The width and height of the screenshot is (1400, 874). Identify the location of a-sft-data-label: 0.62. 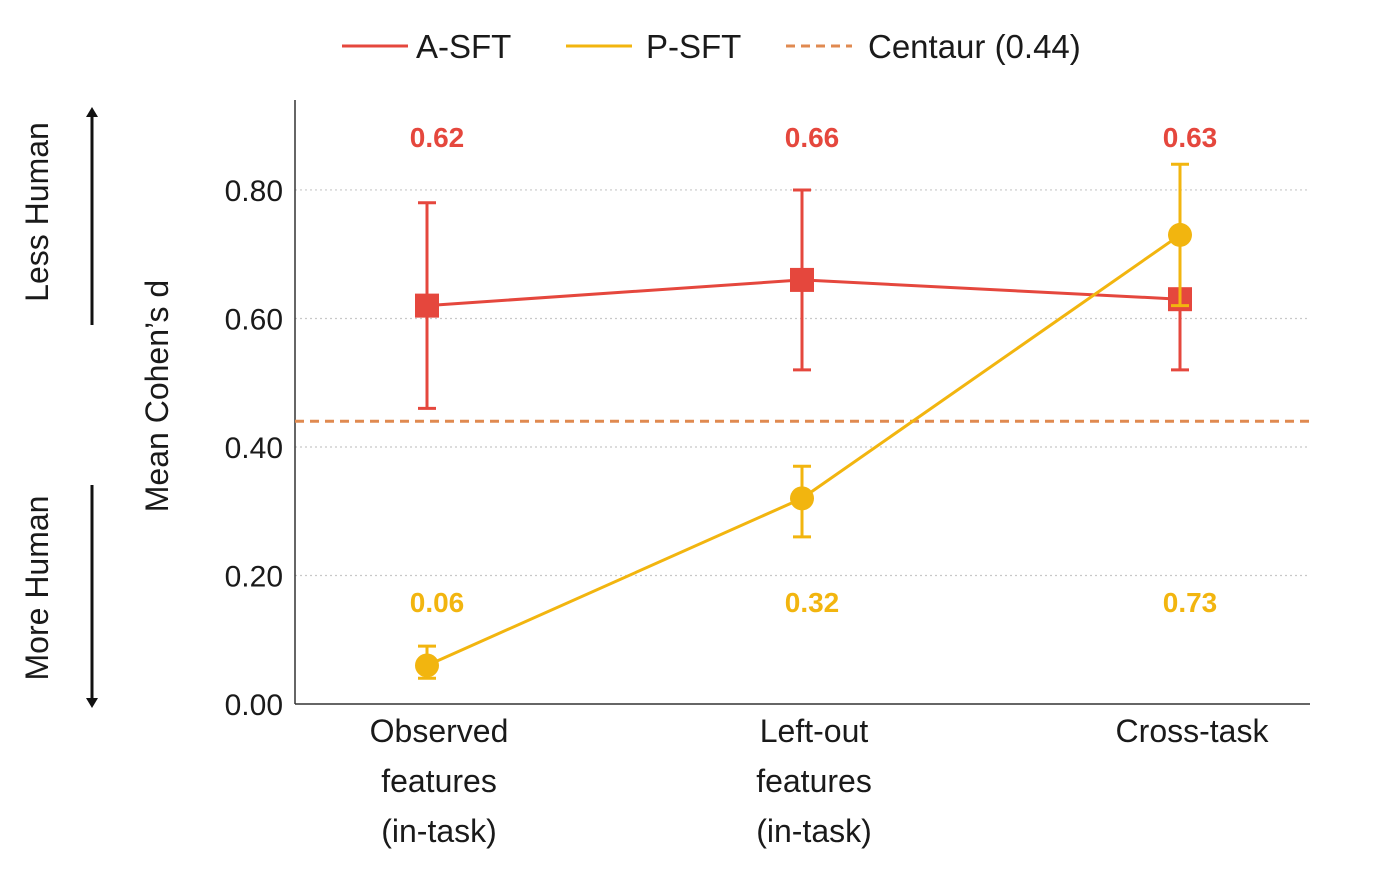
(437, 137).